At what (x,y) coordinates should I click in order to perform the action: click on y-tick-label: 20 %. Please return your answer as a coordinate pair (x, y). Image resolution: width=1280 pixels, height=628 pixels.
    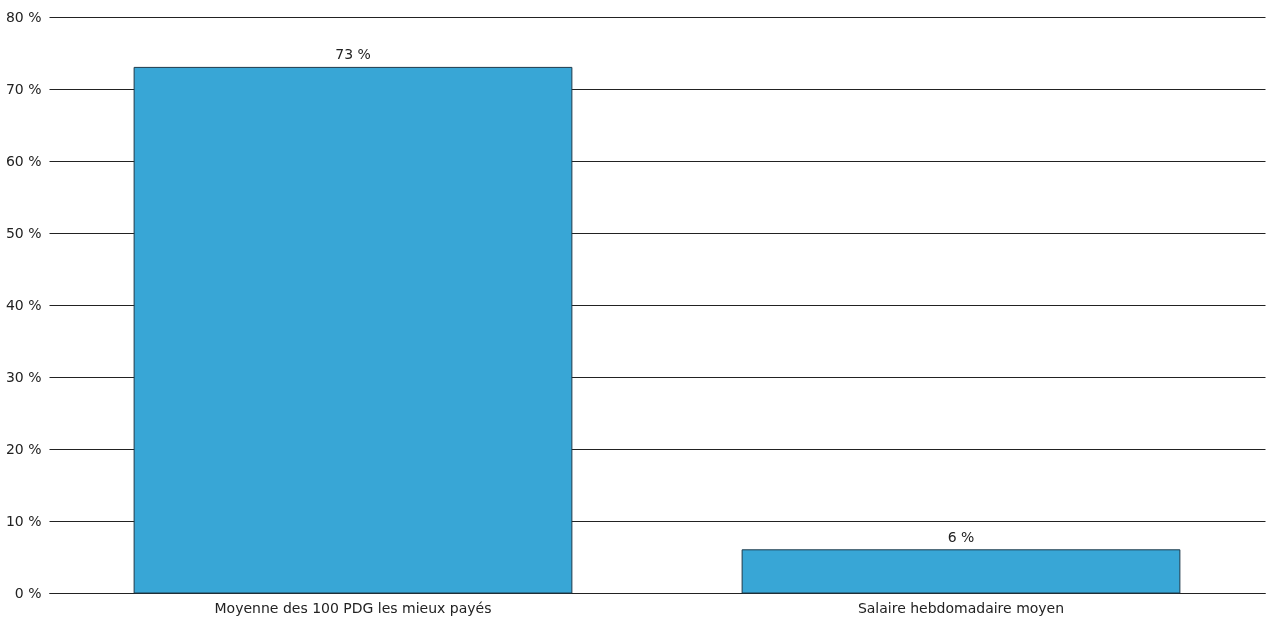
    Looking at the image, I should click on (23, 448).